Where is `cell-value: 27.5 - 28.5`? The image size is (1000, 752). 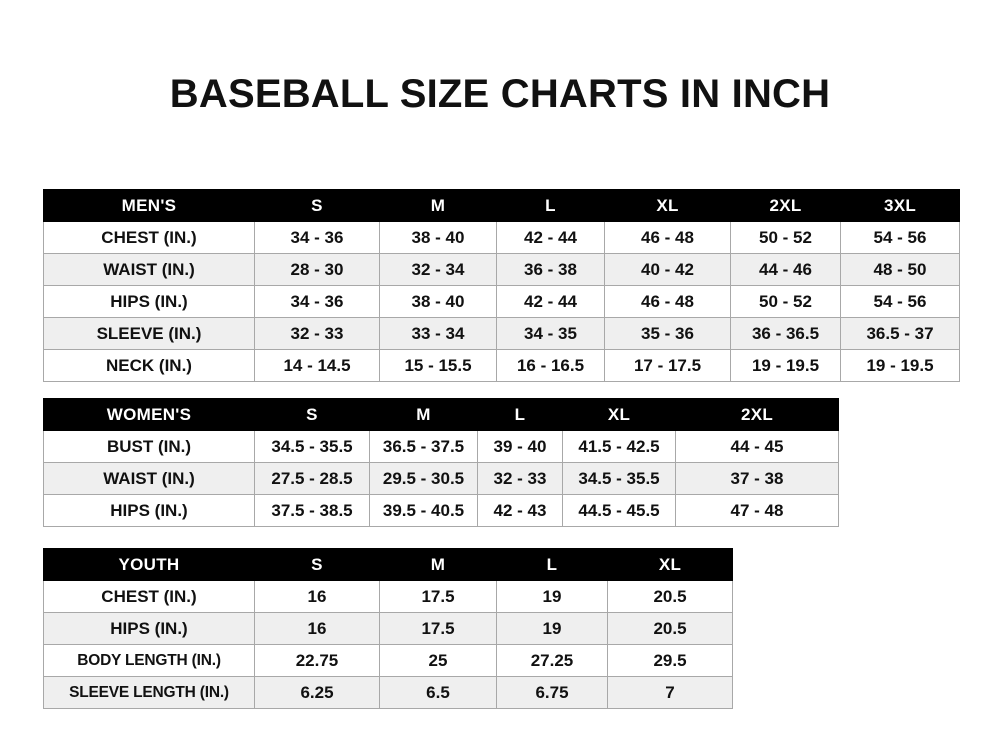 cell-value: 27.5 - 28.5 is located at coordinates (312, 478).